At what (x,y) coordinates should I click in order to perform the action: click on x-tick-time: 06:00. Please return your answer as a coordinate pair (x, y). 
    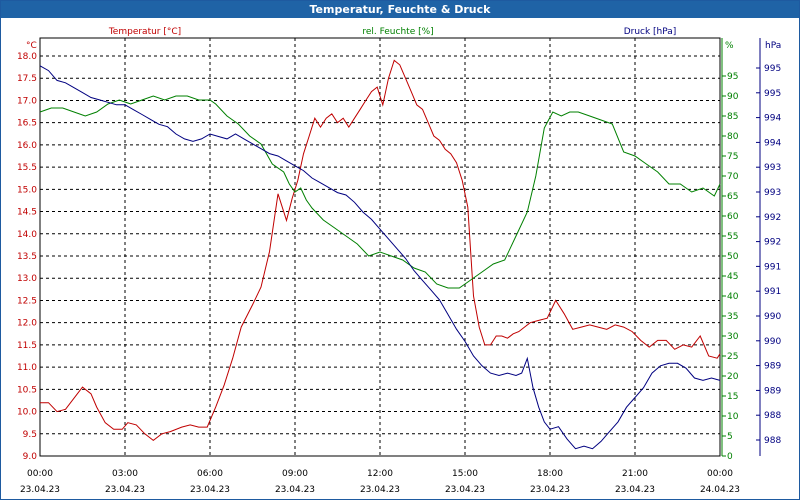
    Looking at the image, I should click on (210, 474).